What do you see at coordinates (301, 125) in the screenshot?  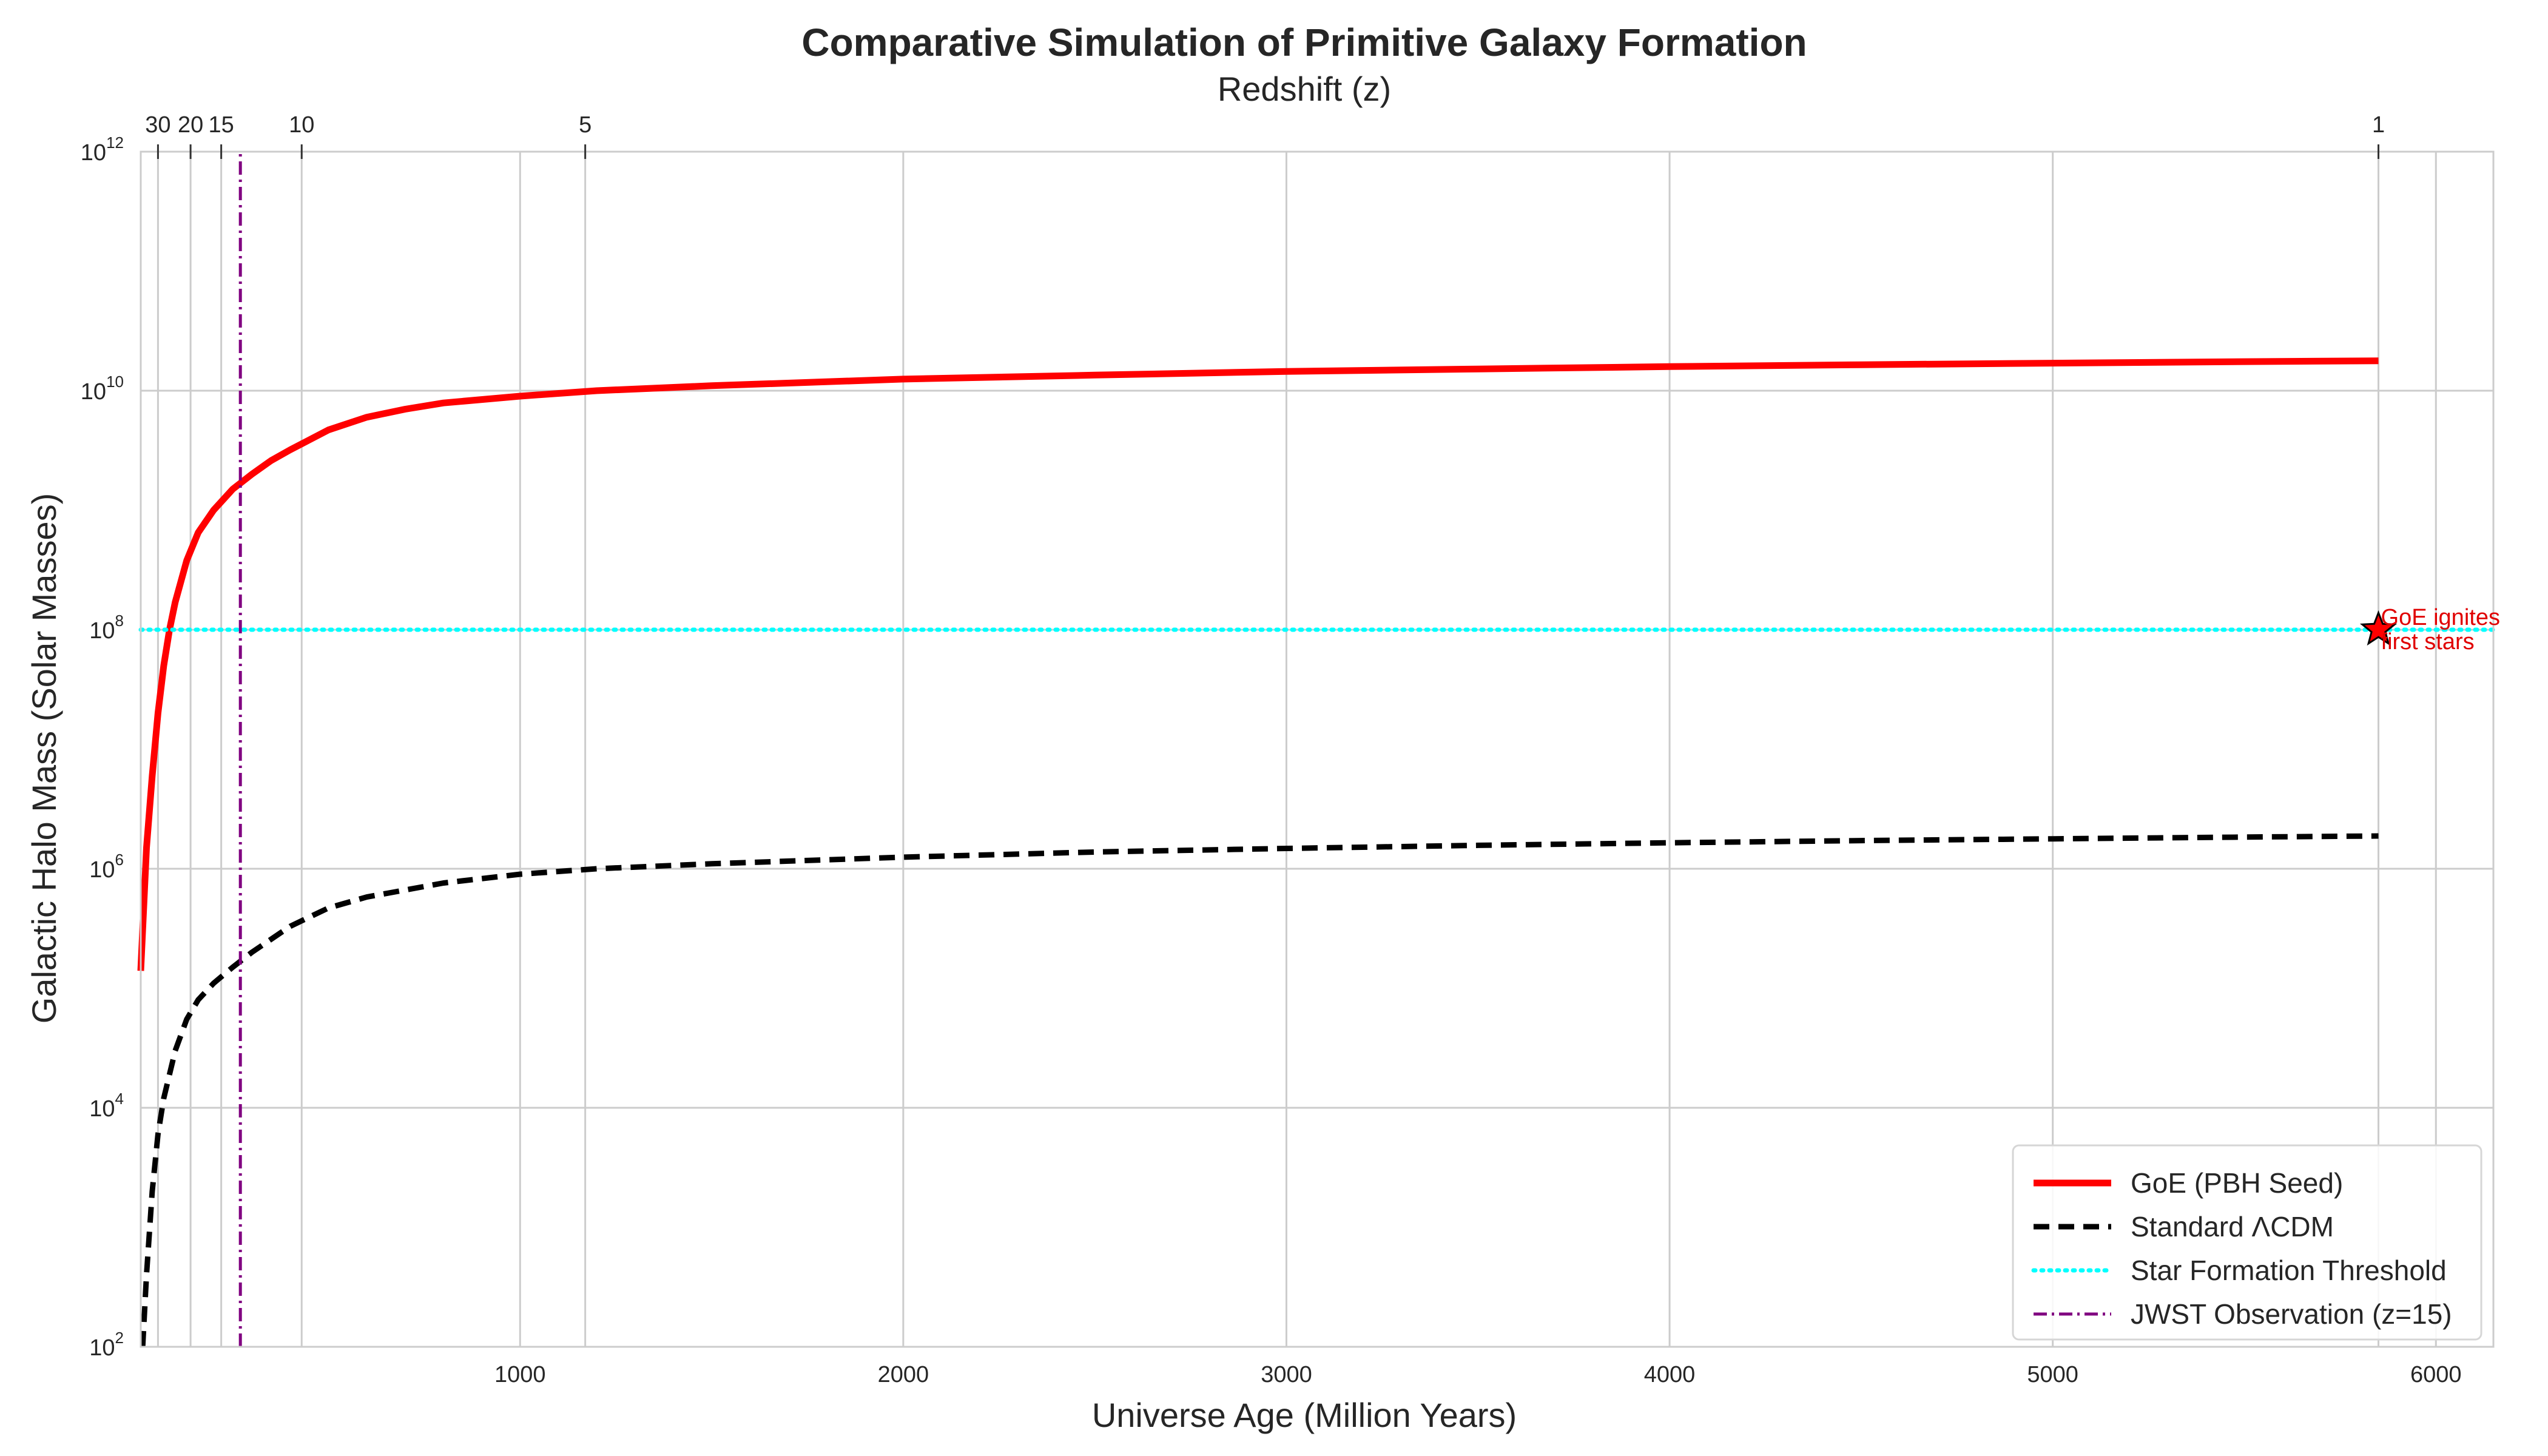 I see `redshift-tick-label: 10` at bounding box center [301, 125].